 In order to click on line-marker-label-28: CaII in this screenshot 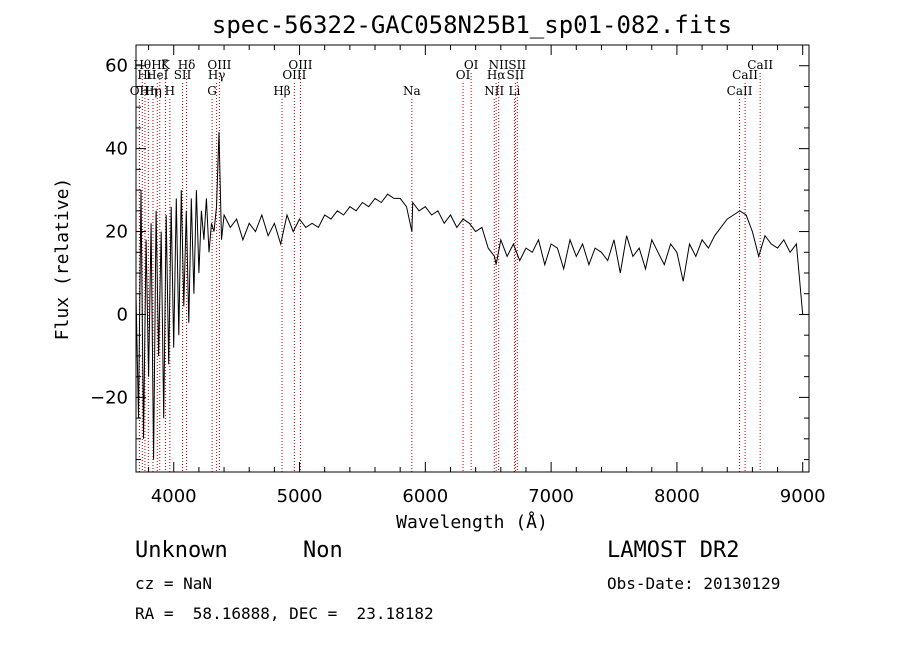, I will do `click(760, 65)`.